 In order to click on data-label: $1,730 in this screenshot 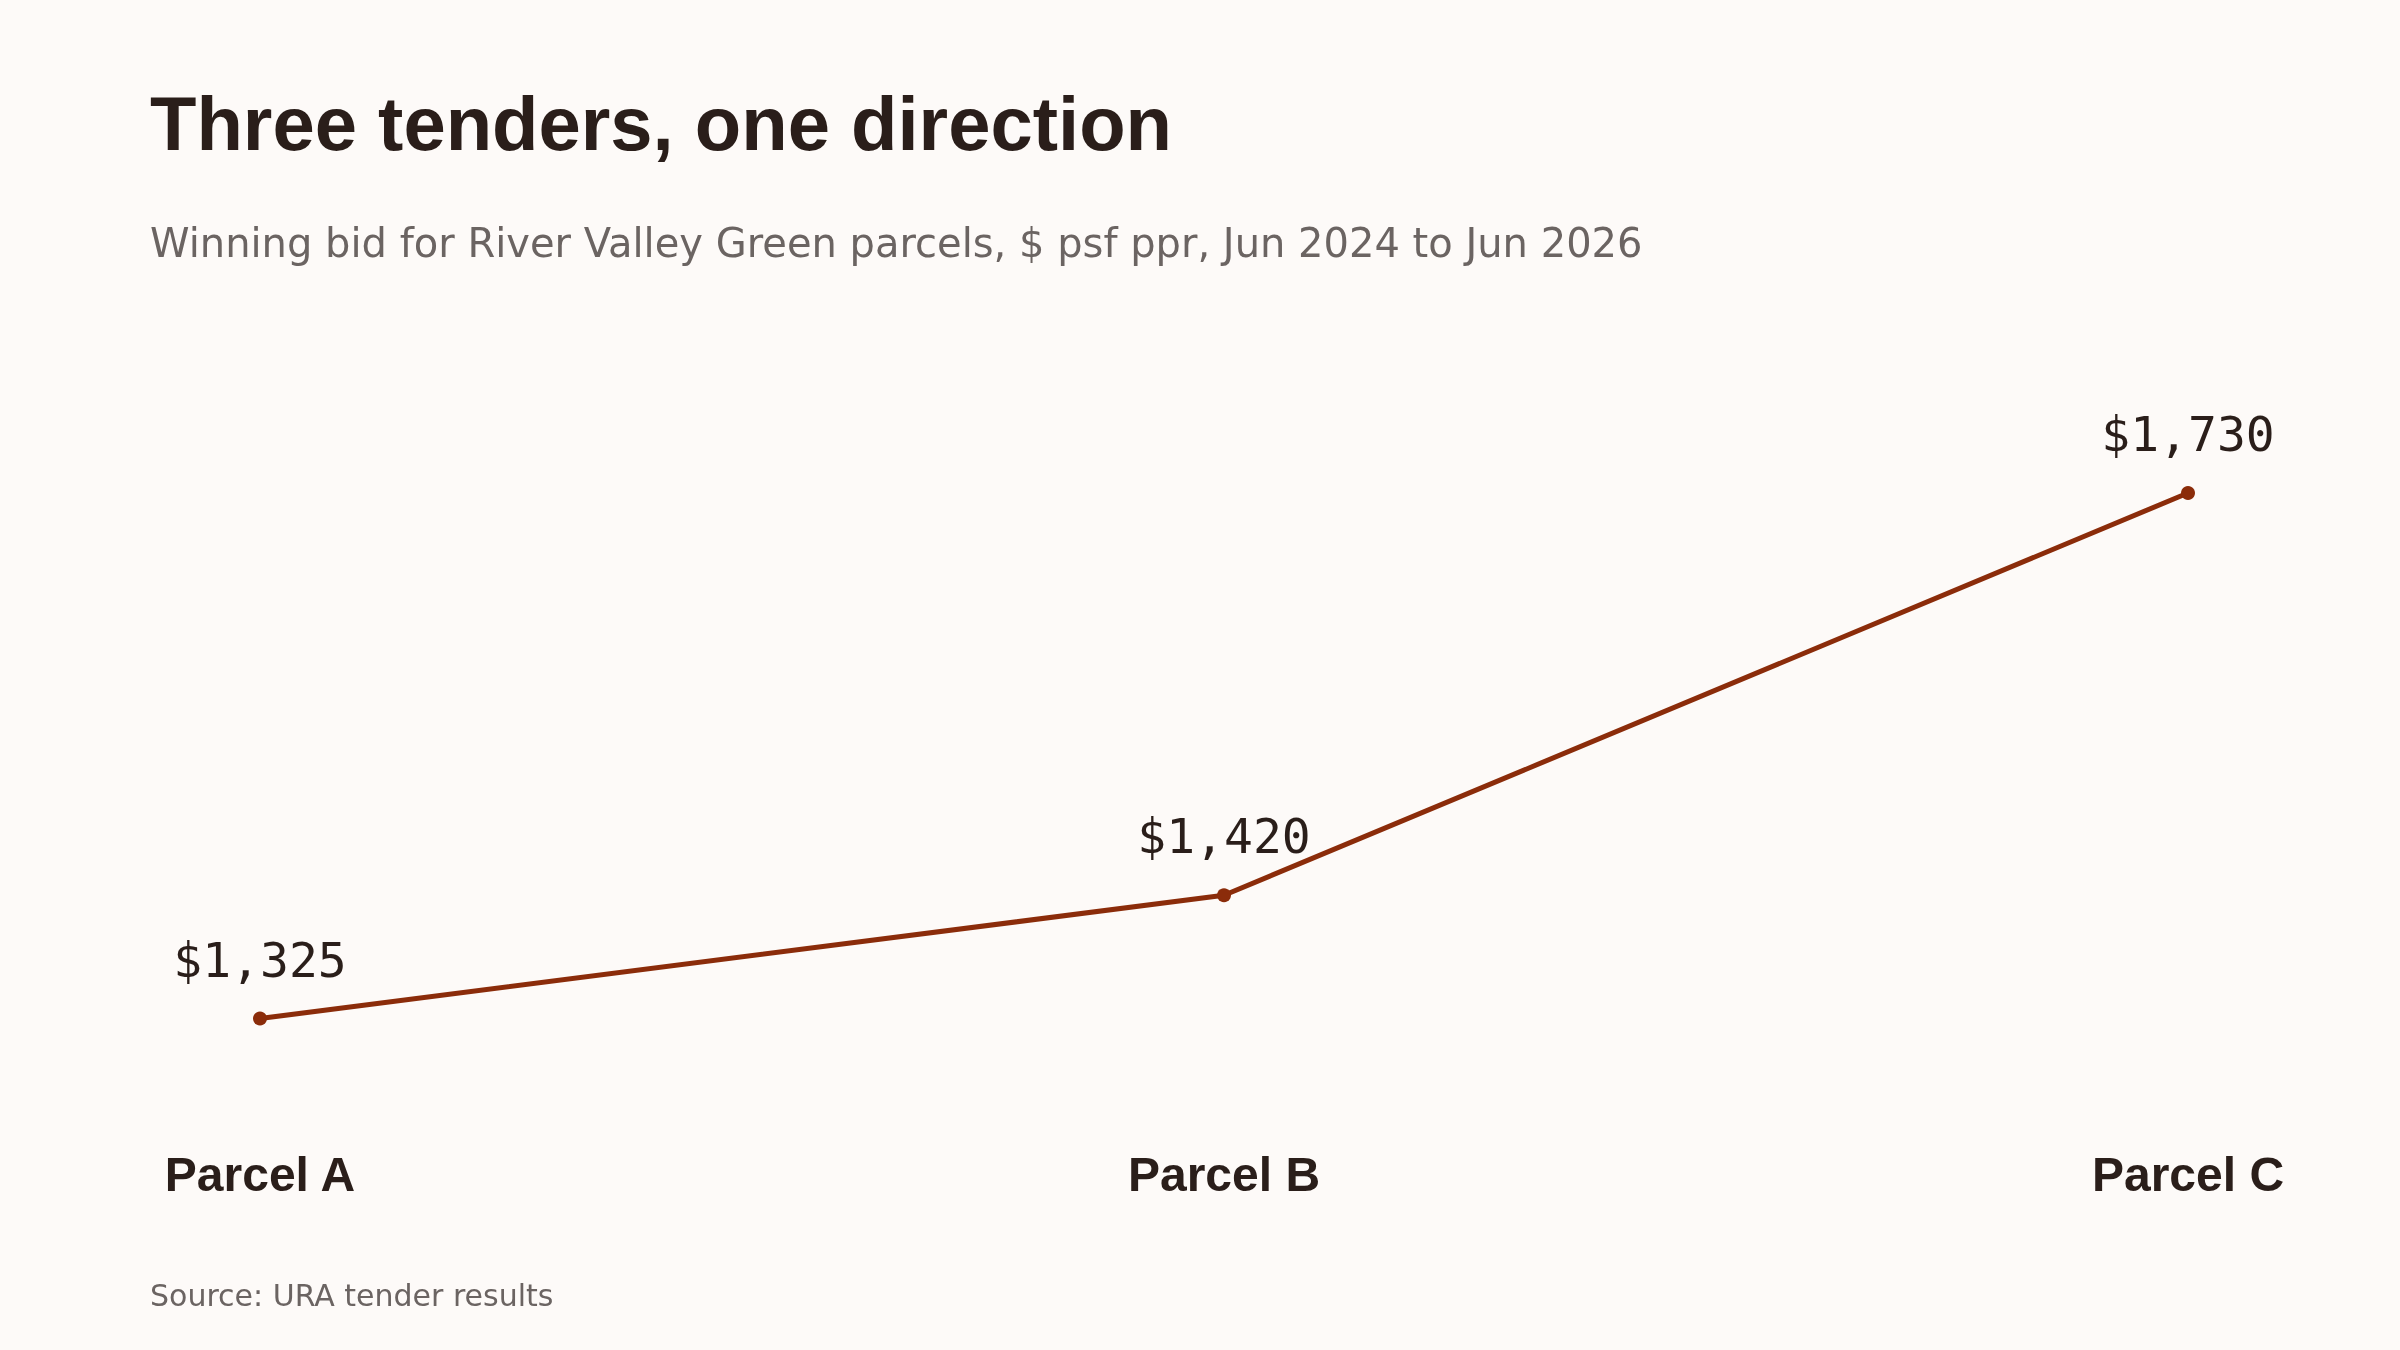, I will do `click(2188, 434)`.